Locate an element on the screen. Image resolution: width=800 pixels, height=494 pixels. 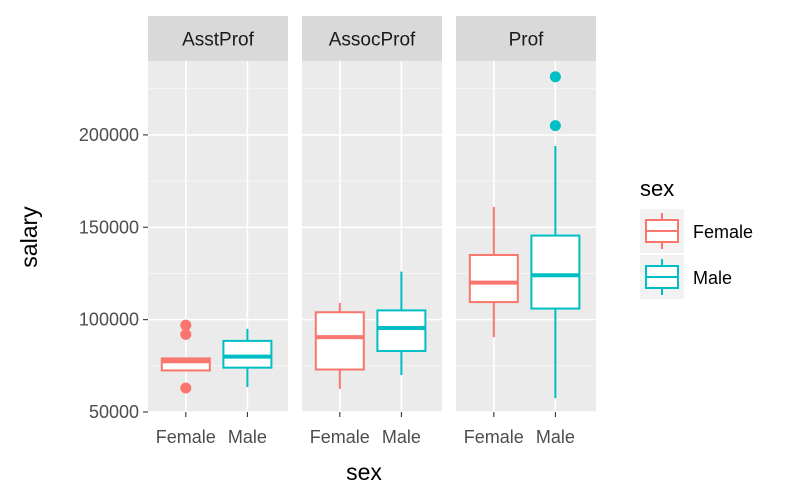
facet-strip-label: AssocProf is located at coordinates (372, 40).